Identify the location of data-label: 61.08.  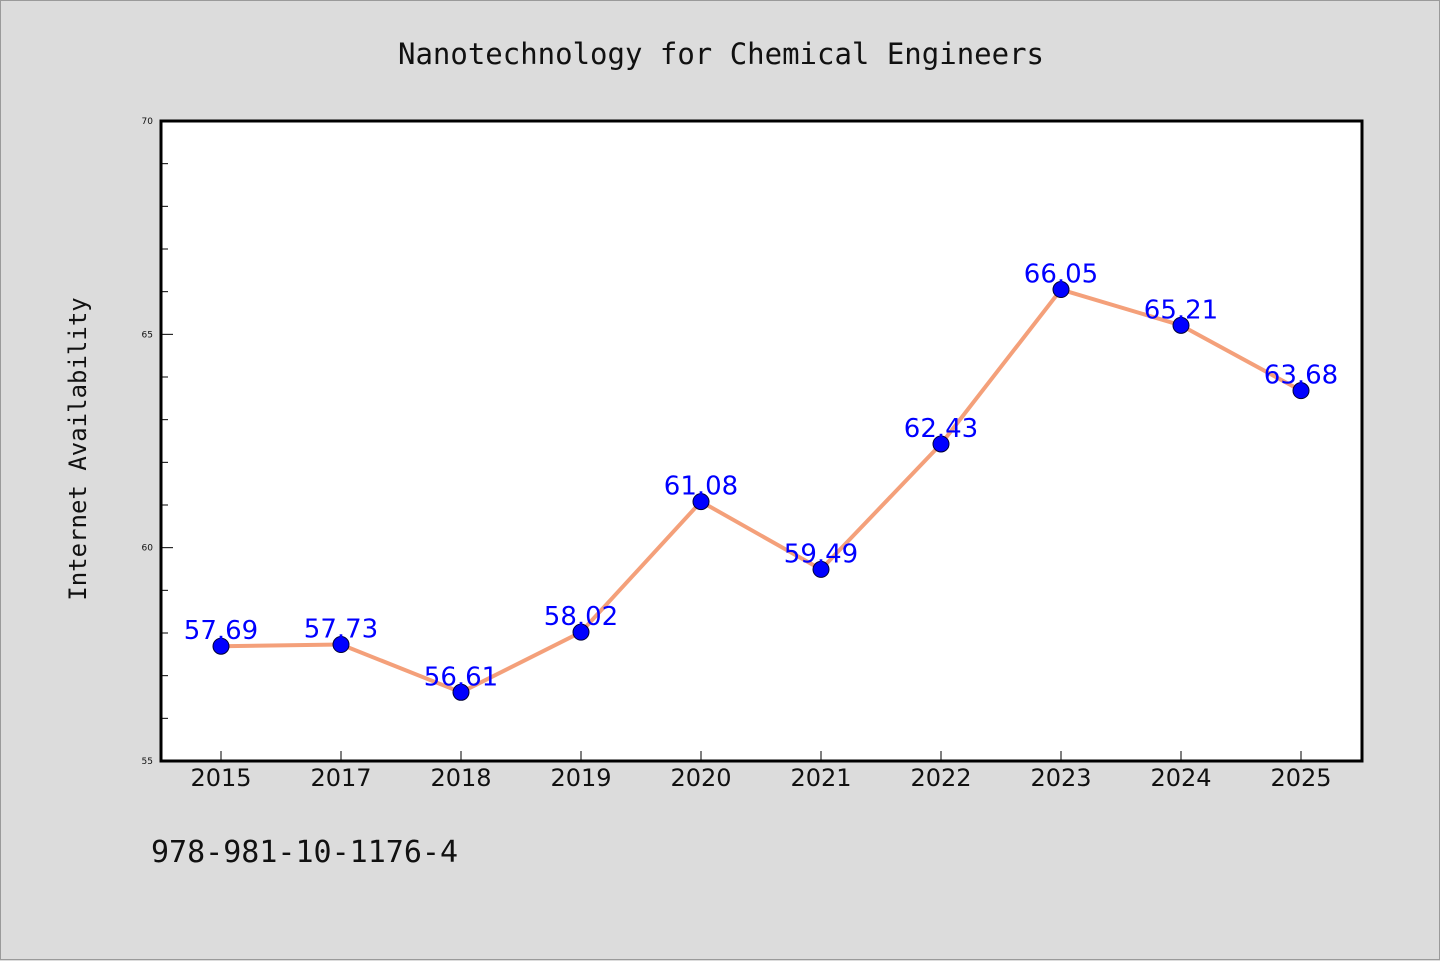
(701, 487).